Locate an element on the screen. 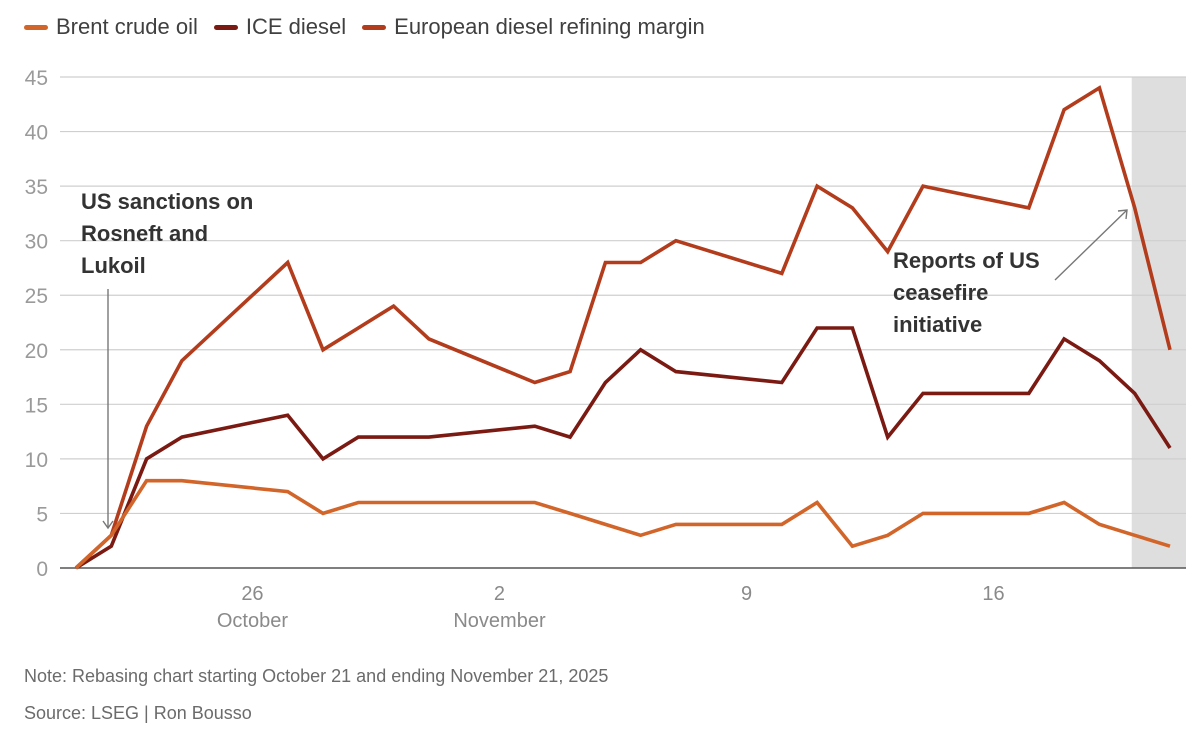  y-tick-label: 20 is located at coordinates (36, 351).